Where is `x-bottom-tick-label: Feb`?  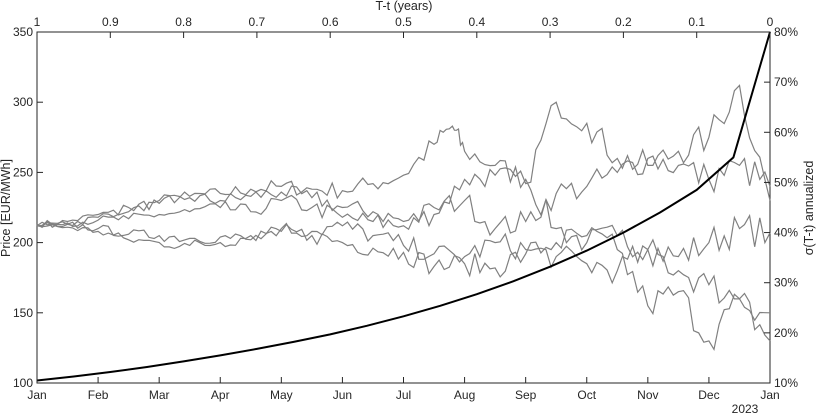
x-bottom-tick-label: Feb is located at coordinates (98, 395).